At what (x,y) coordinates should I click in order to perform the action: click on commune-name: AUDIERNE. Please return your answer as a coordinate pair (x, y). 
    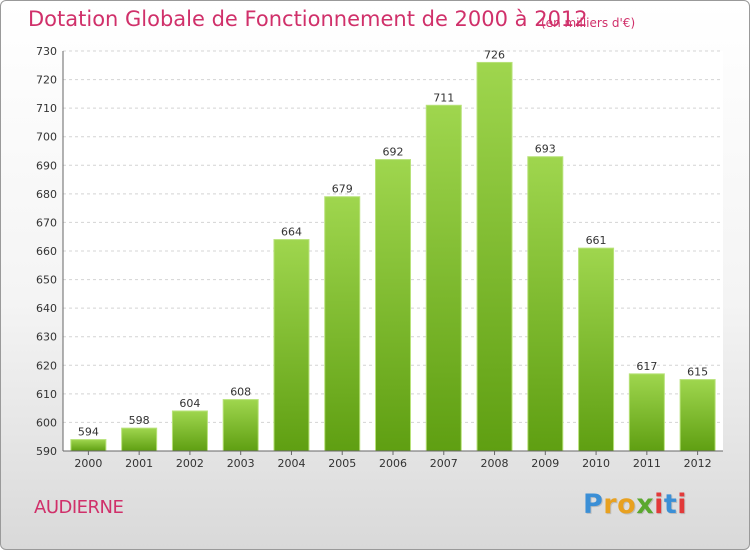
    Looking at the image, I should click on (79, 507).